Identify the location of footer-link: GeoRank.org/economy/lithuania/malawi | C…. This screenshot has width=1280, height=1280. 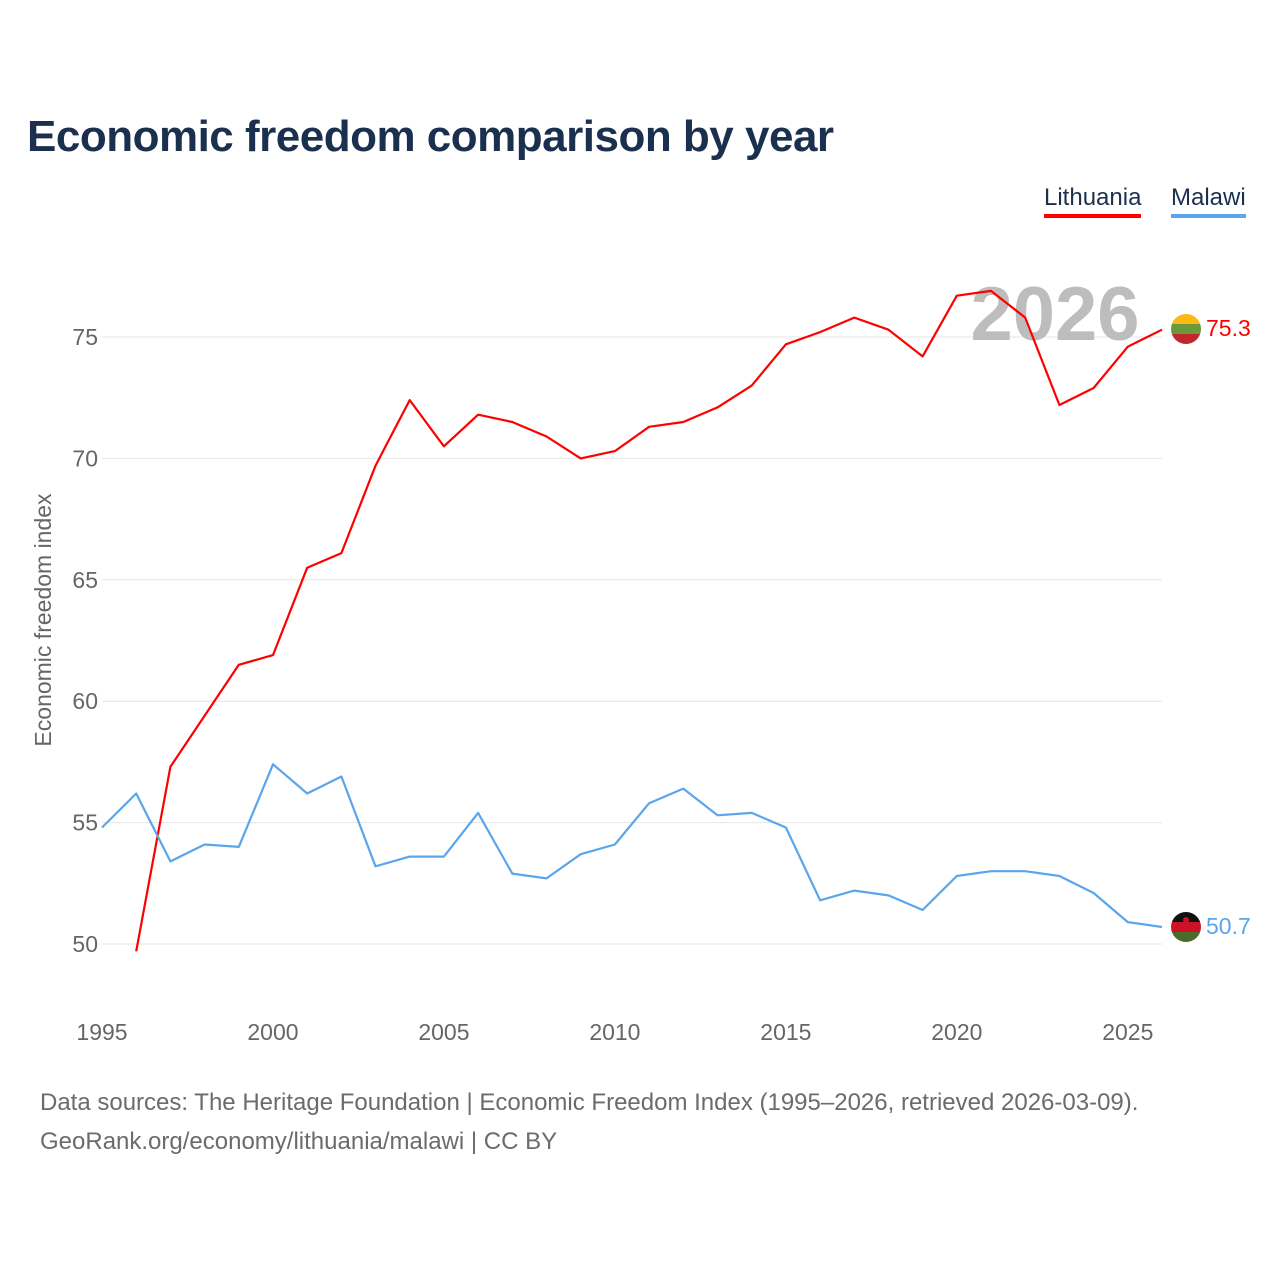
(299, 1141).